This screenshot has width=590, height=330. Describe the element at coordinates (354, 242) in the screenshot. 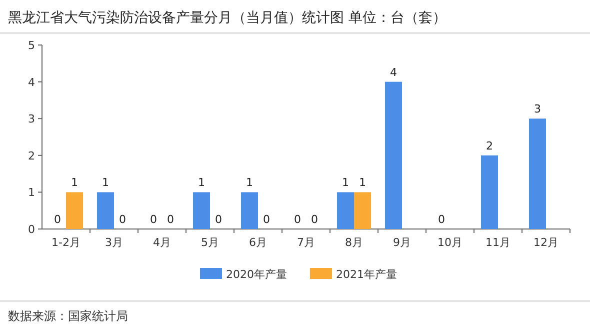

I see `x-tick-label: 8月` at that location.